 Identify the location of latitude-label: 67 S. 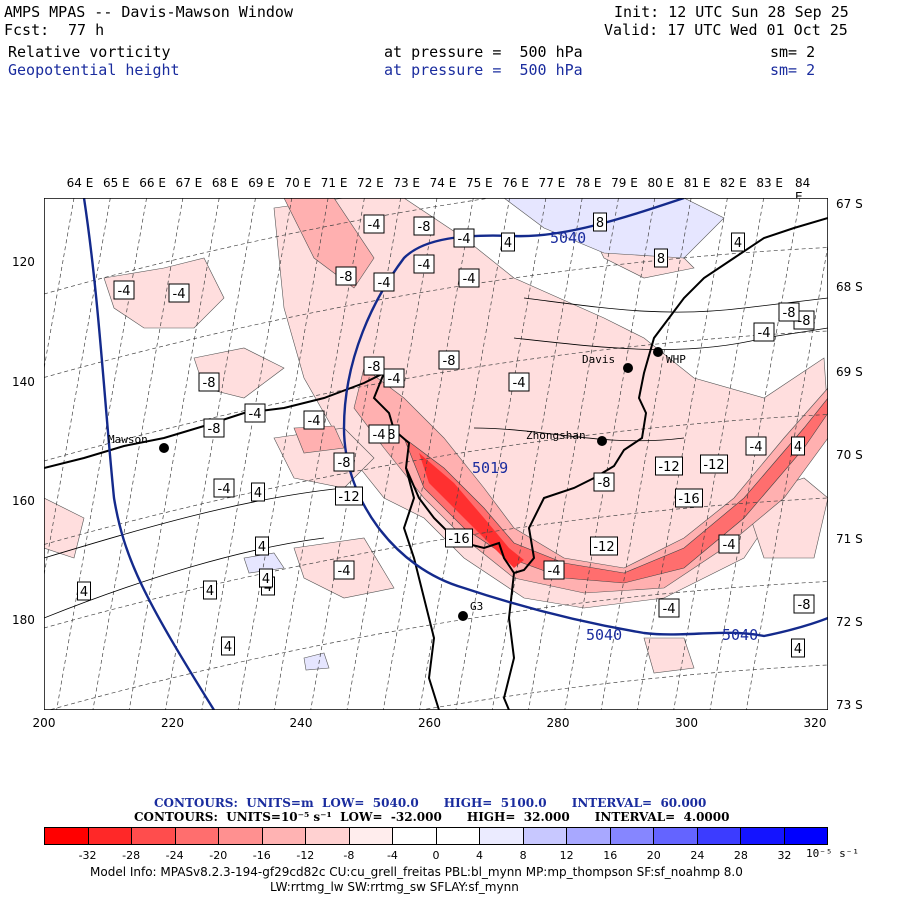
(849, 204).